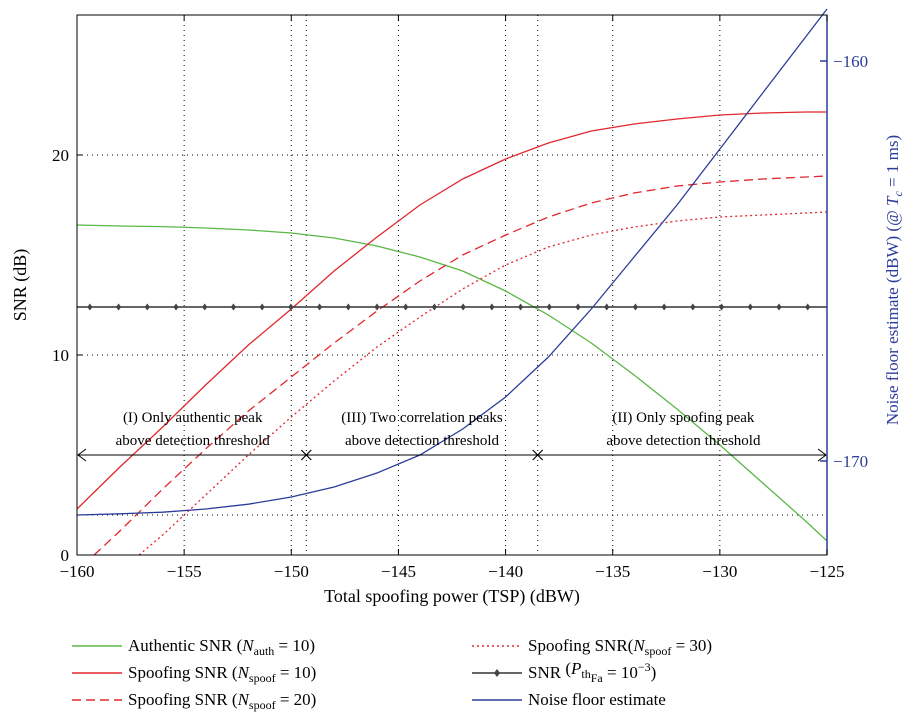  What do you see at coordinates (892, 163) in the screenshot?
I see `y2-label-suffix: = 1 ms)` at bounding box center [892, 163].